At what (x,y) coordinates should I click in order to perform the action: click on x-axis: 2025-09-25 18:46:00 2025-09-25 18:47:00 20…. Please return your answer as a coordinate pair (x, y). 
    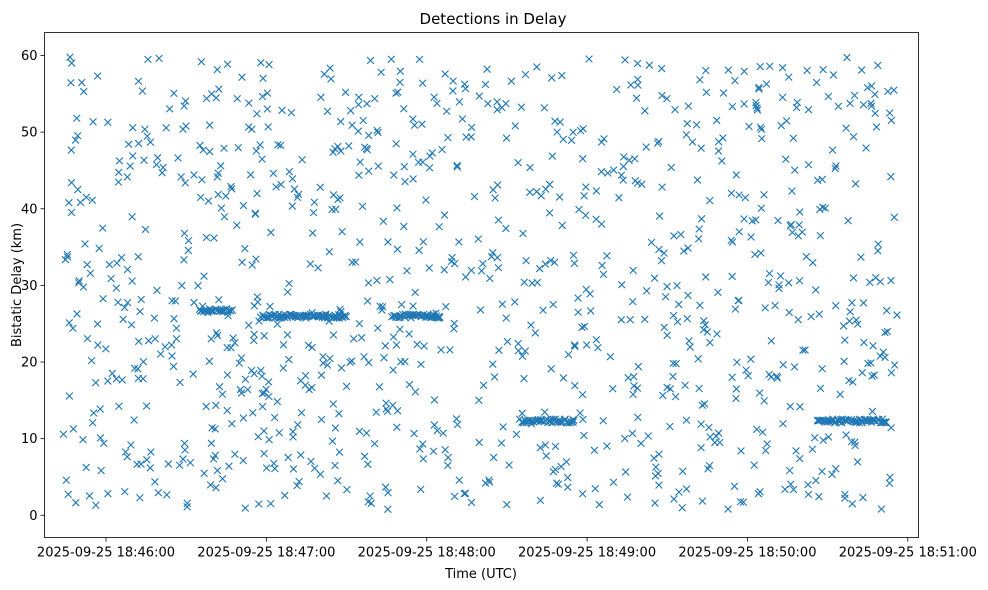
    Looking at the image, I should click on (507, 549).